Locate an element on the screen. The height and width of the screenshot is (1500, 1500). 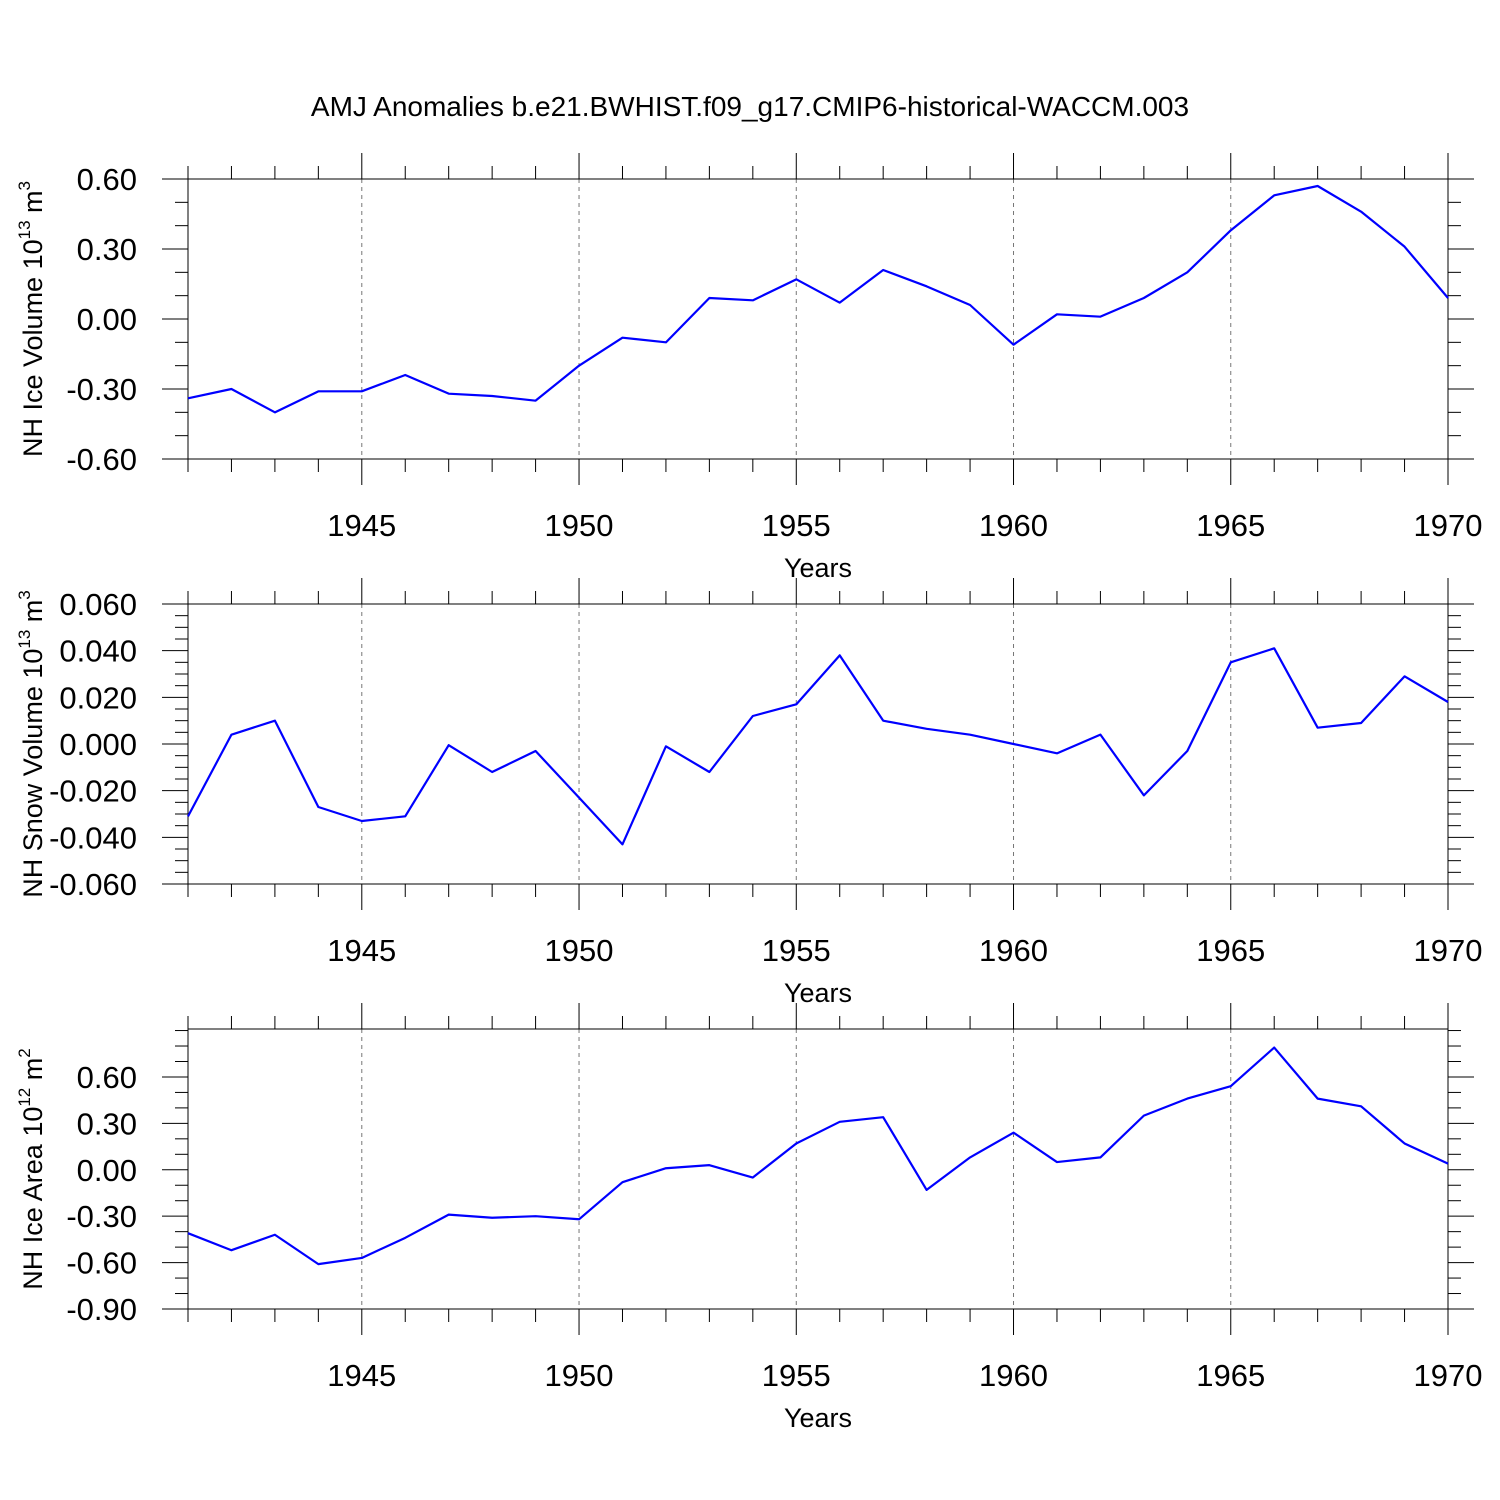
y-label-text: NH Ice Area 10 is located at coordinates (33, 1198).